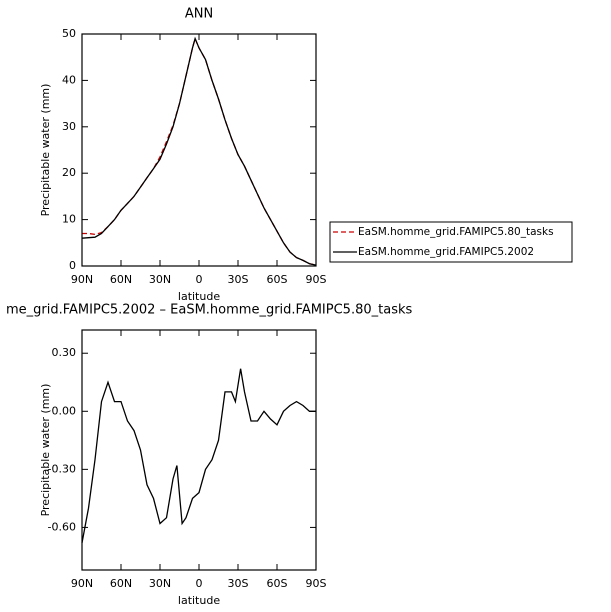 Image resolution: width=611 pixels, height=612 pixels. What do you see at coordinates (69, 172) in the screenshot?
I see `y-tick-label: 20` at bounding box center [69, 172].